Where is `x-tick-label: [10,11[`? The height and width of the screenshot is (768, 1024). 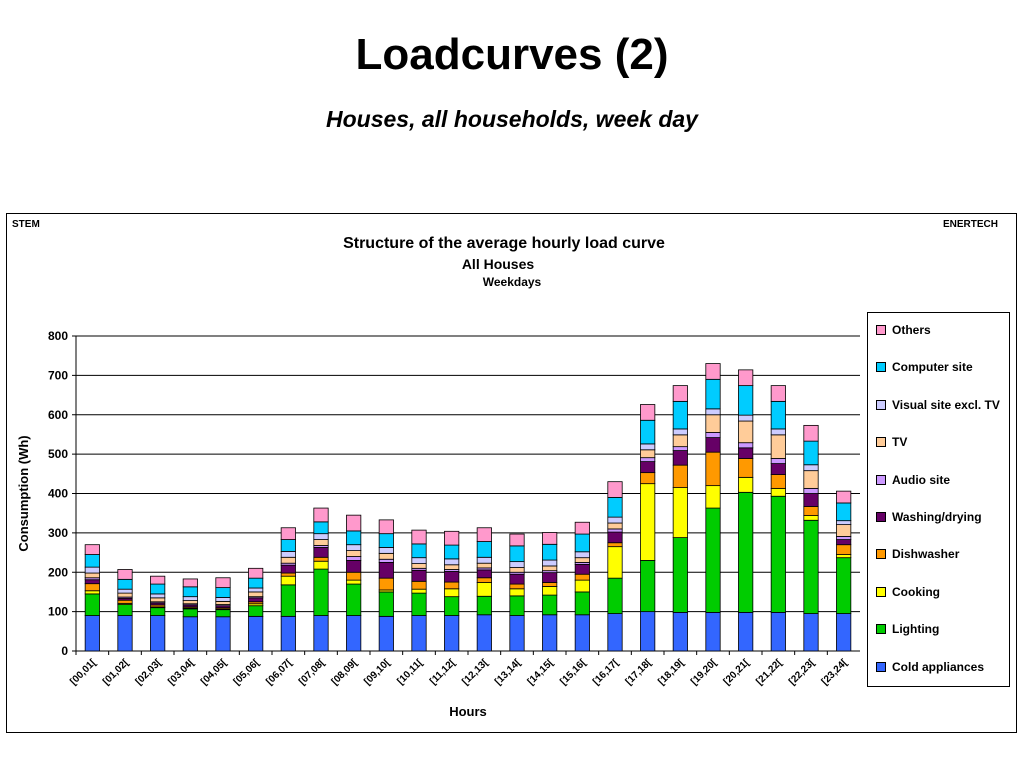
x-tick-label: [10,11[ is located at coordinates (410, 672).